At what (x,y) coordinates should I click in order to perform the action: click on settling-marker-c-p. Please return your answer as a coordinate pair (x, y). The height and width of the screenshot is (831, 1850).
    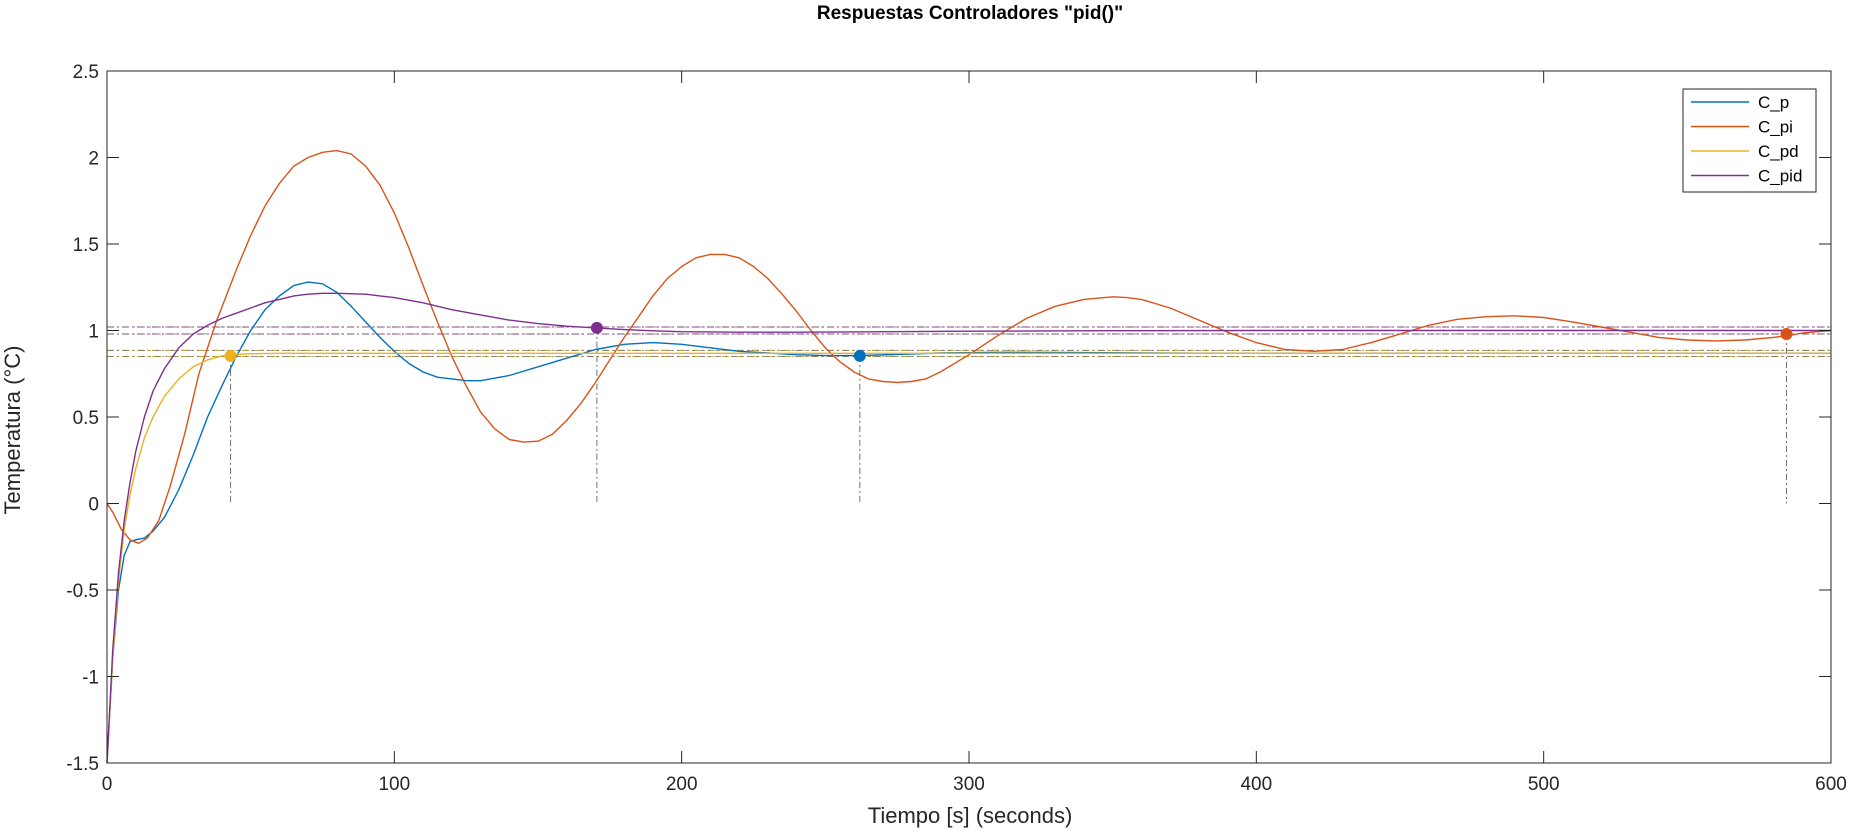
    Looking at the image, I should click on (859, 355).